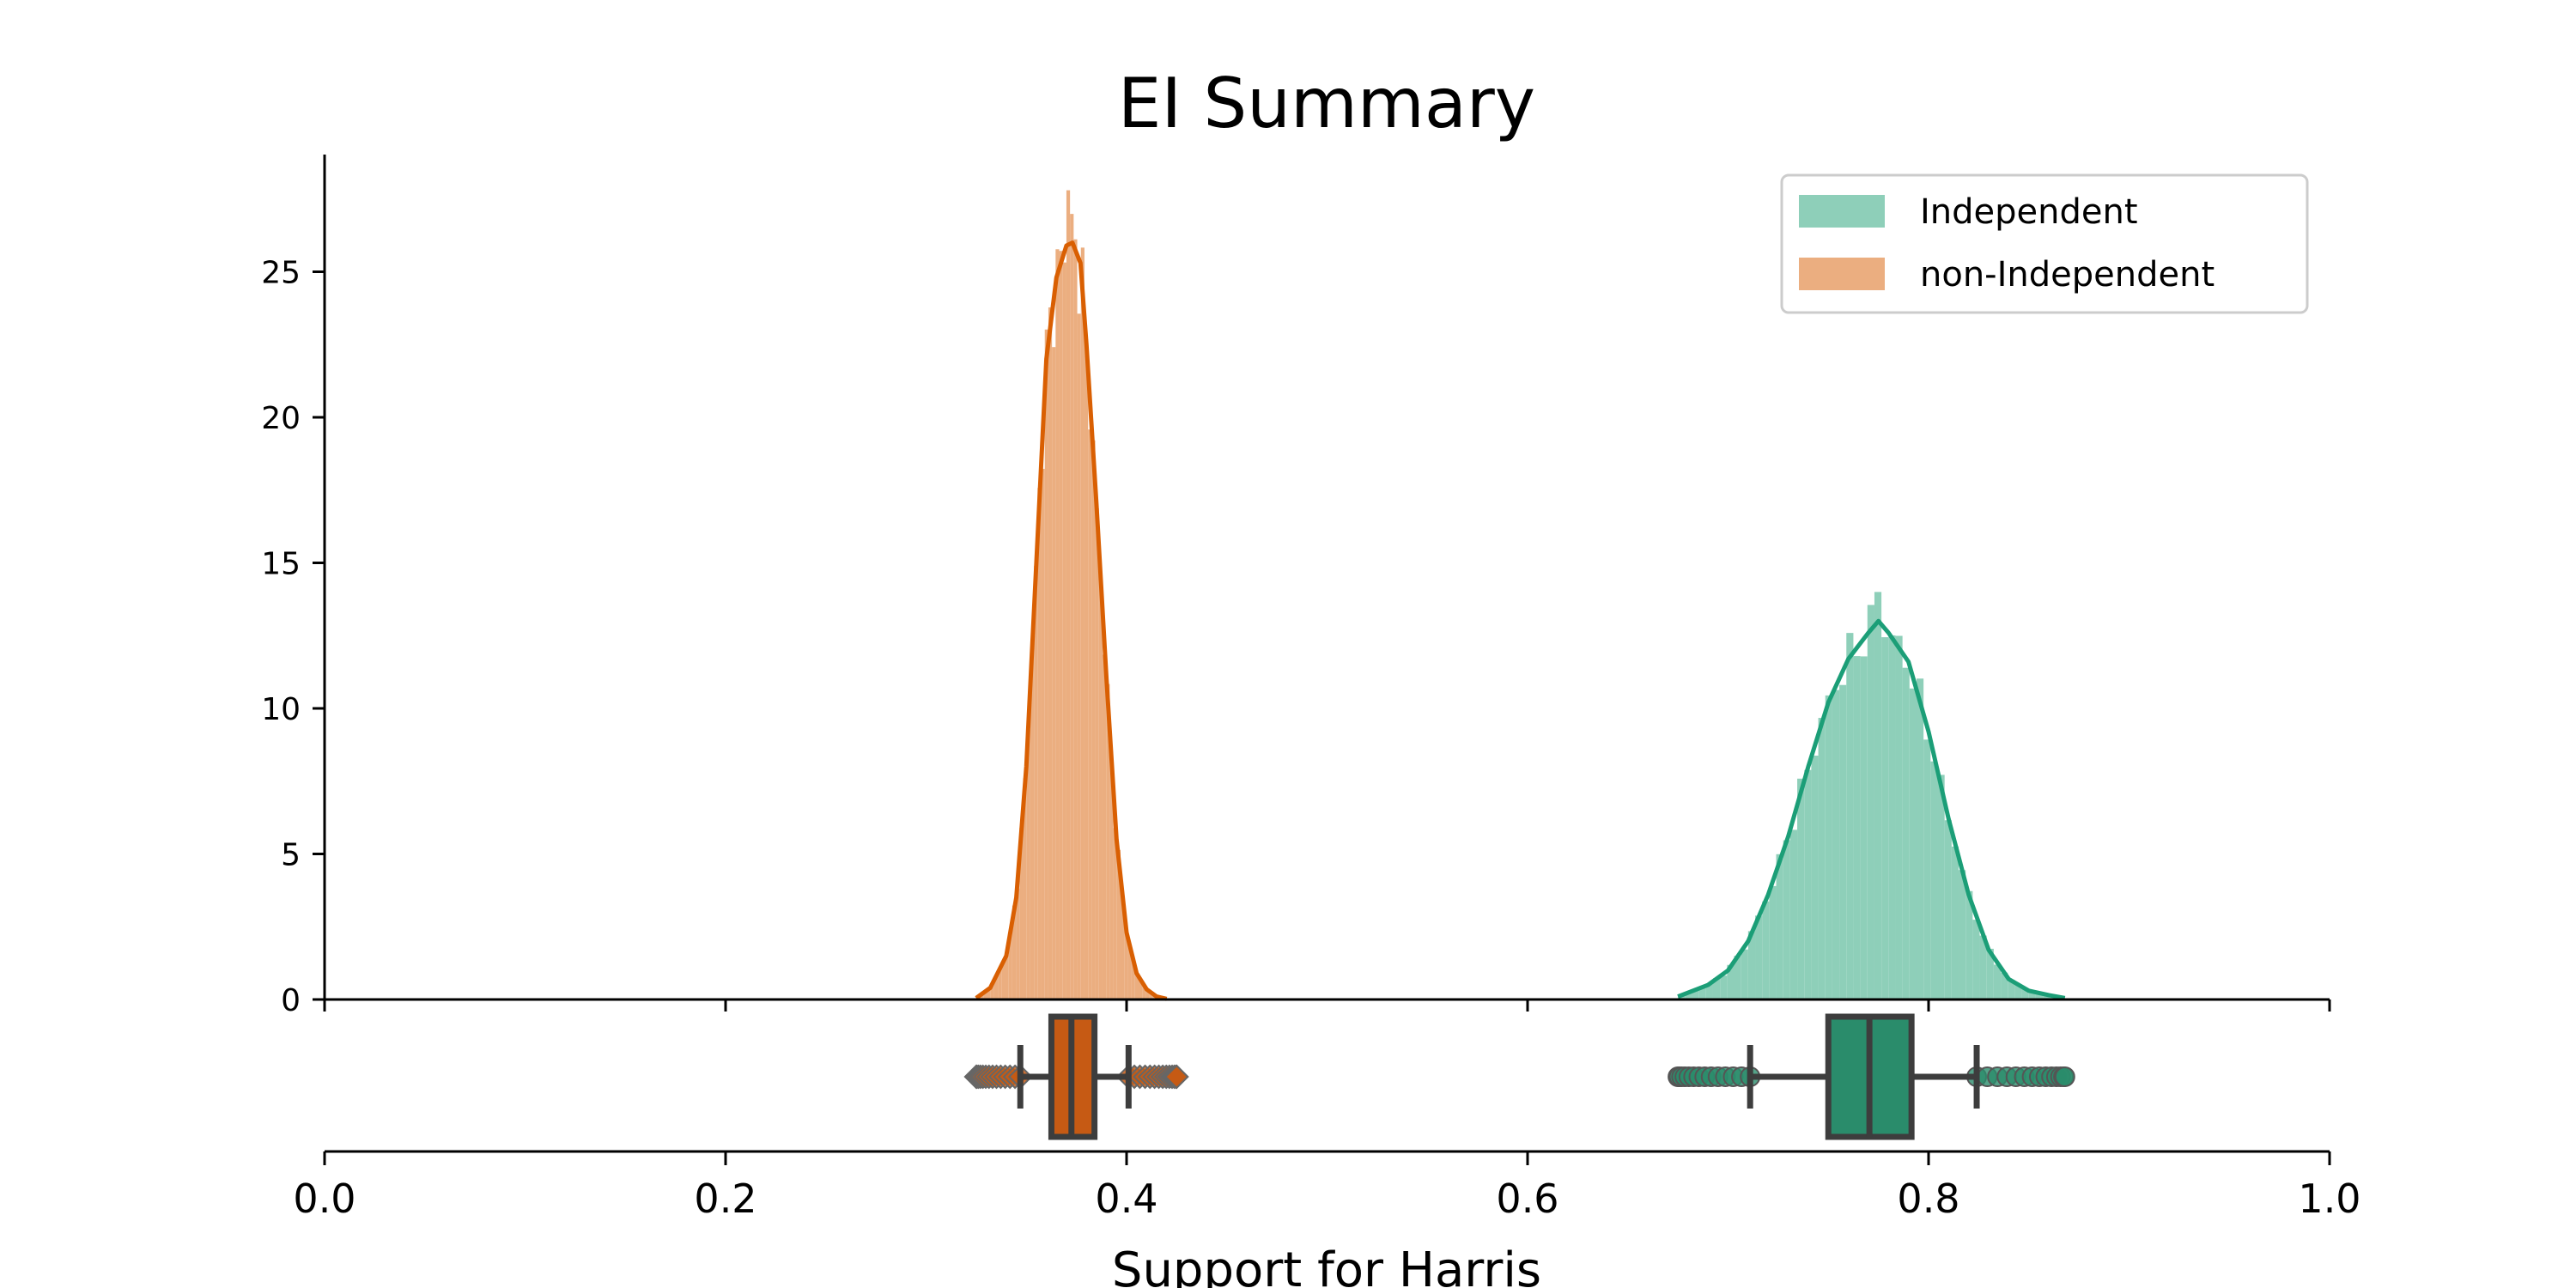  Describe the element at coordinates (2045, 243) in the screenshot. I see `legend-frame` at that location.